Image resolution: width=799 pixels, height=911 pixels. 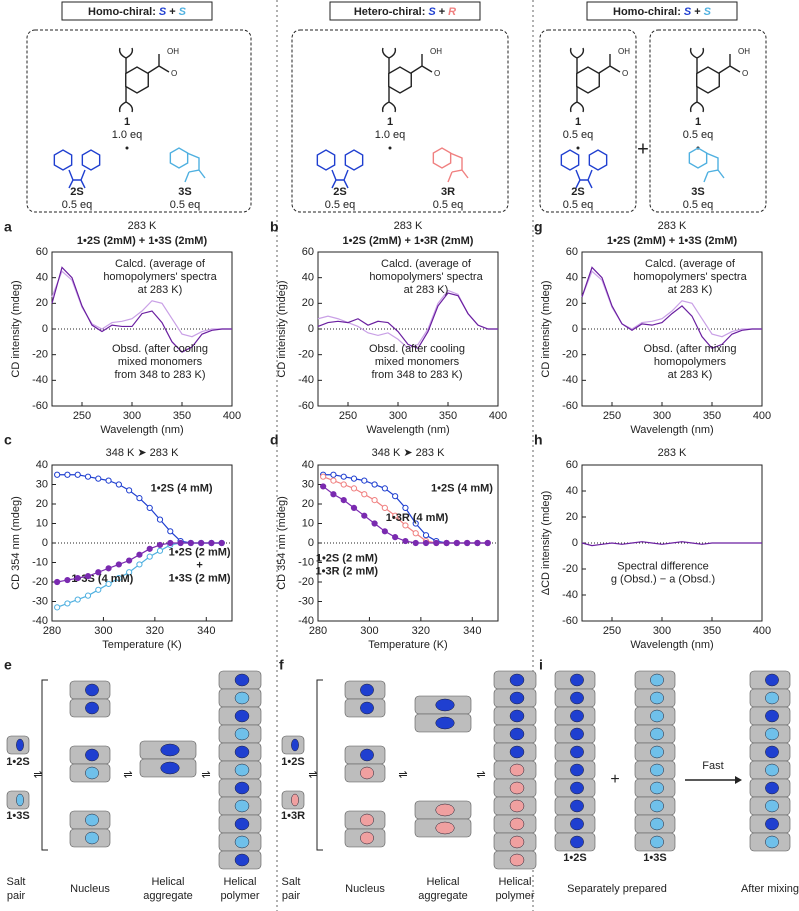 I want to click on panel-letter: e, so click(x=8, y=665).